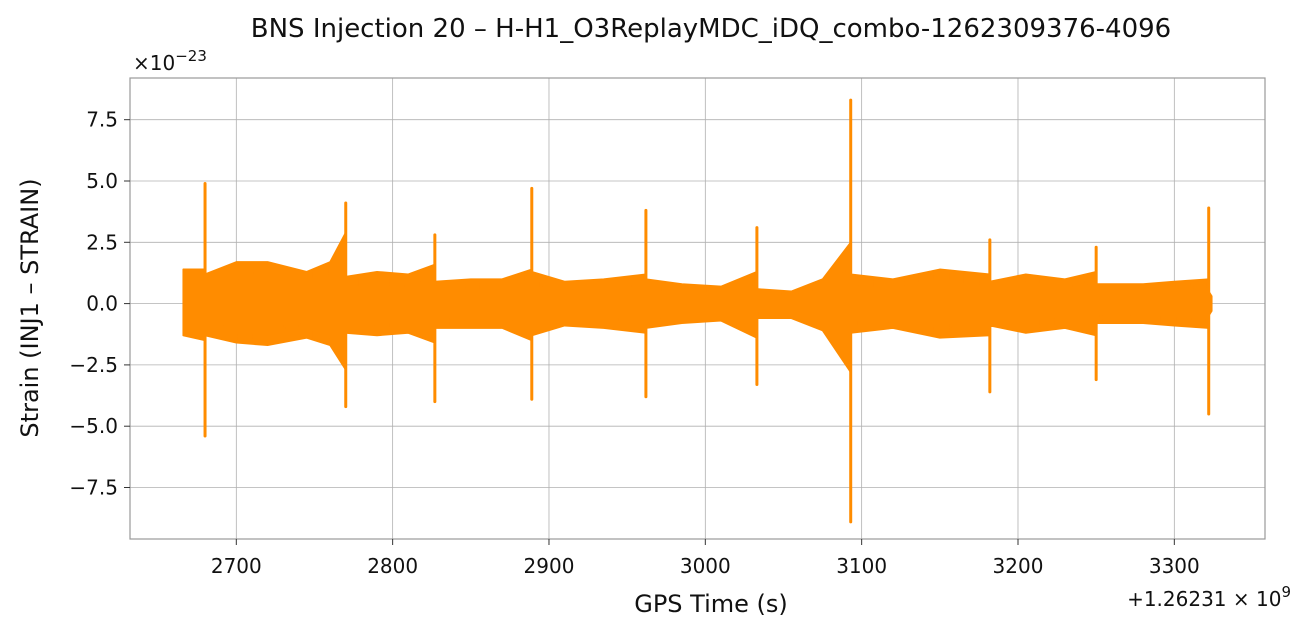  What do you see at coordinates (697, 302) in the screenshot?
I see `strain-oscillation` at bounding box center [697, 302].